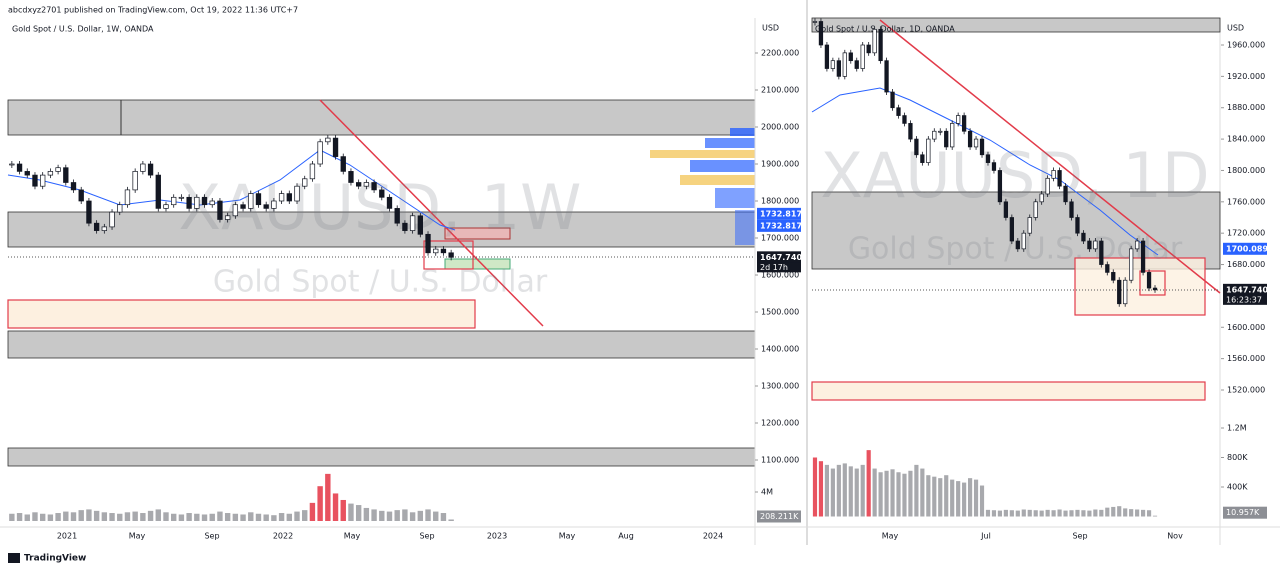 The image size is (1280, 570). What do you see at coordinates (1246, 358) in the screenshot?
I see `y-tick-label: 1560.000` at bounding box center [1246, 358].